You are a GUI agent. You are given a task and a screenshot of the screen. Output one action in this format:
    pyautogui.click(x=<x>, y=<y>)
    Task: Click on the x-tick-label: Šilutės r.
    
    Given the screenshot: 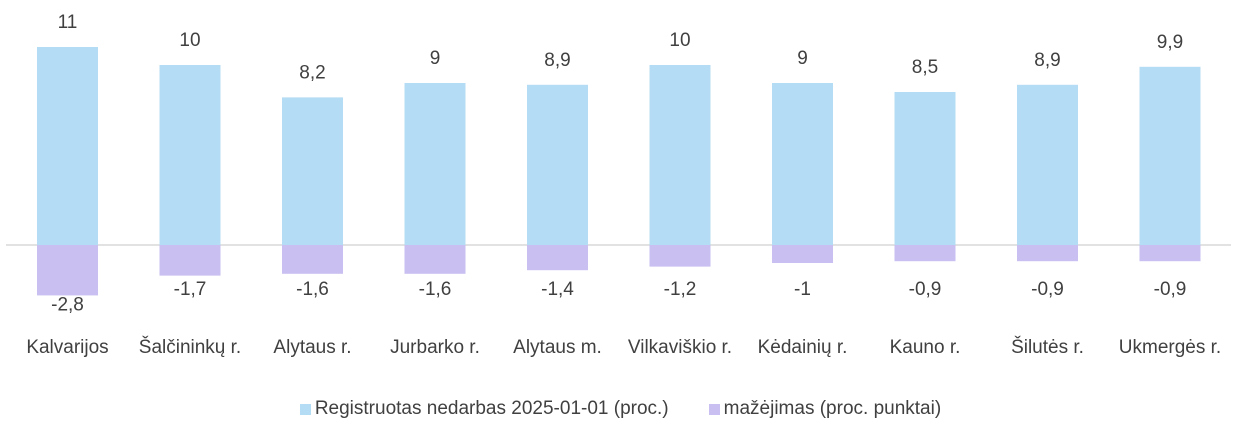 What is the action you would take?
    pyautogui.click(x=1047, y=347)
    